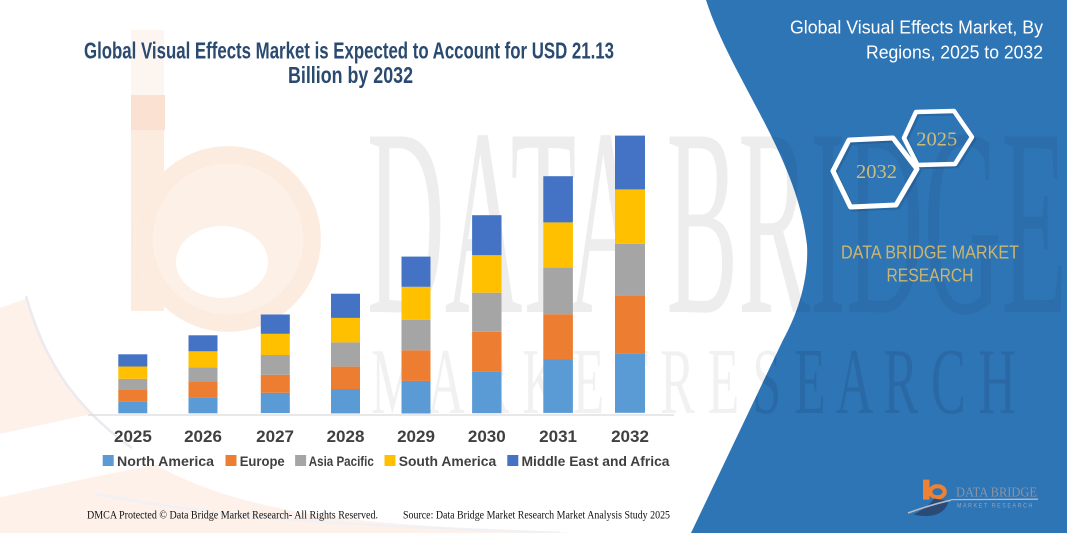 The image size is (1067, 533). Describe the element at coordinates (596, 461) in the screenshot. I see `svg-text: Middle East and Africa` at that location.